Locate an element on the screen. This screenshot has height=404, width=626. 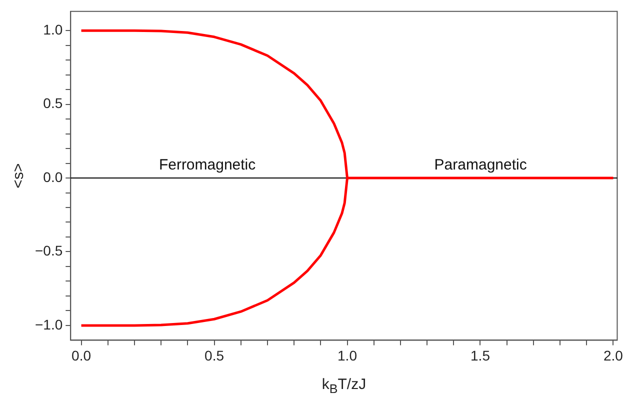
x-tick-label: 1.0 is located at coordinates (348, 355).